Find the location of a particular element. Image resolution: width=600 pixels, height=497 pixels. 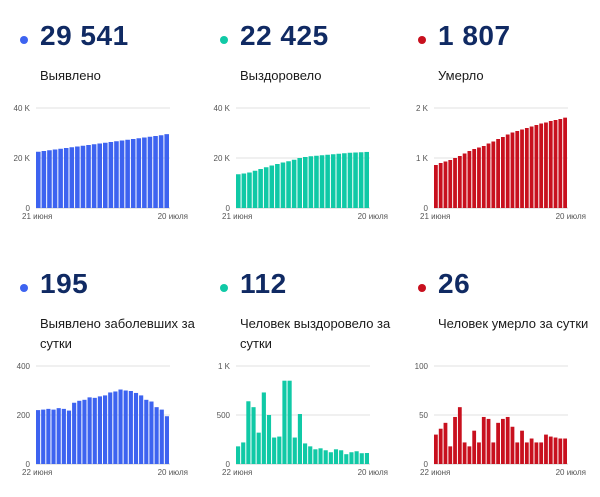

stat-label: Человек выздоровело за сутки is located at coordinates (315, 333).